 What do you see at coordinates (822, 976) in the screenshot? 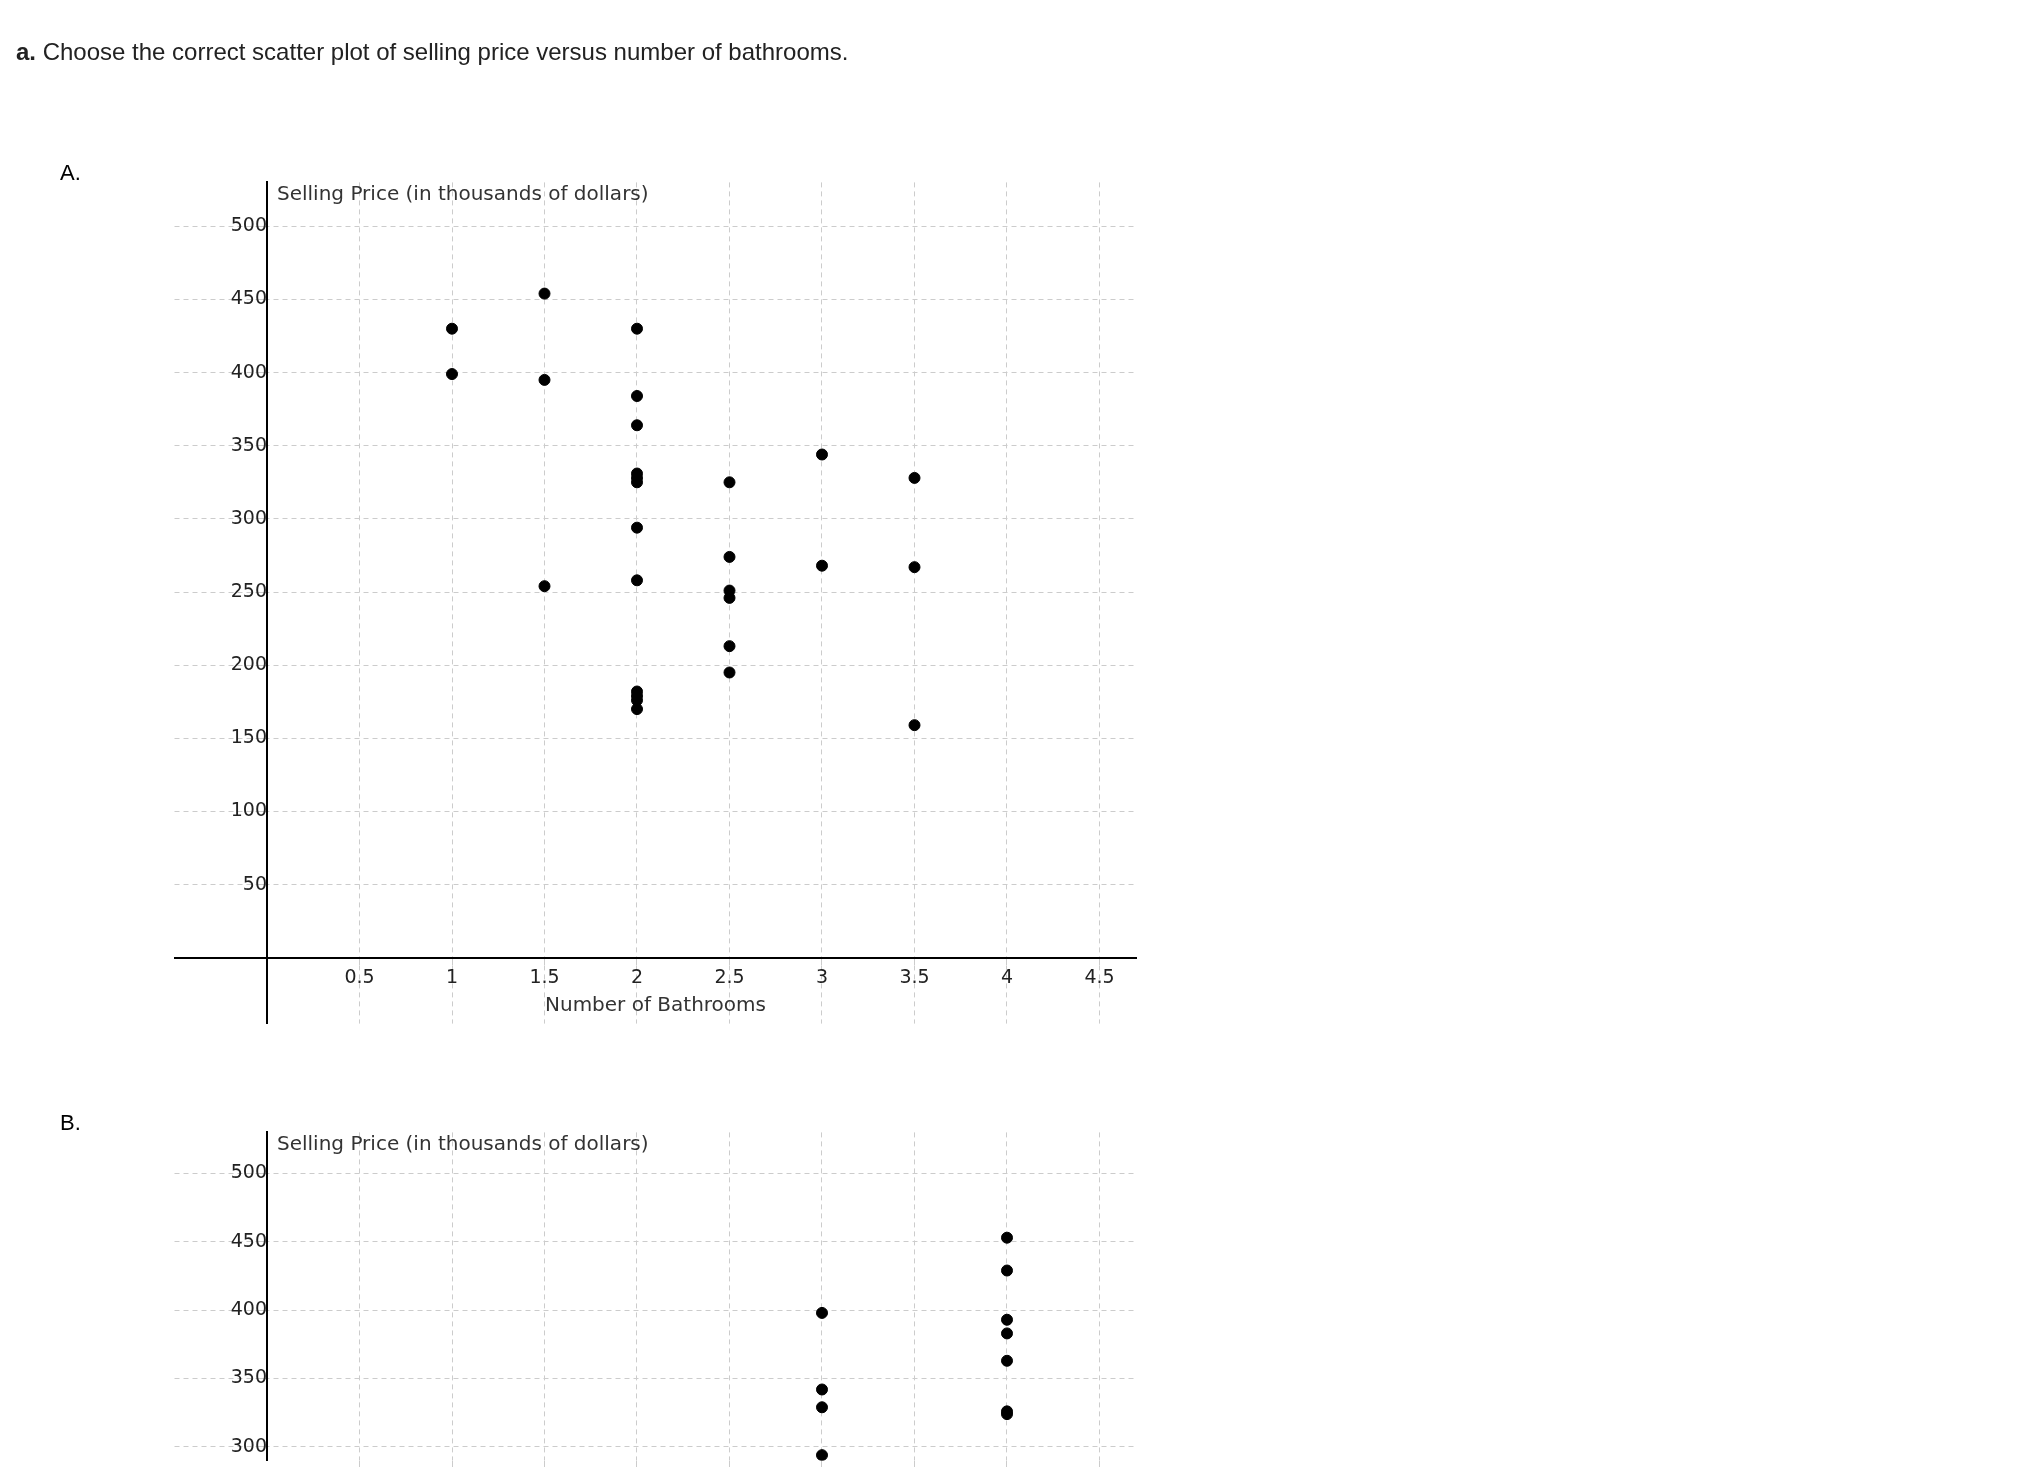
I see `x-tick-label: 3` at bounding box center [822, 976].